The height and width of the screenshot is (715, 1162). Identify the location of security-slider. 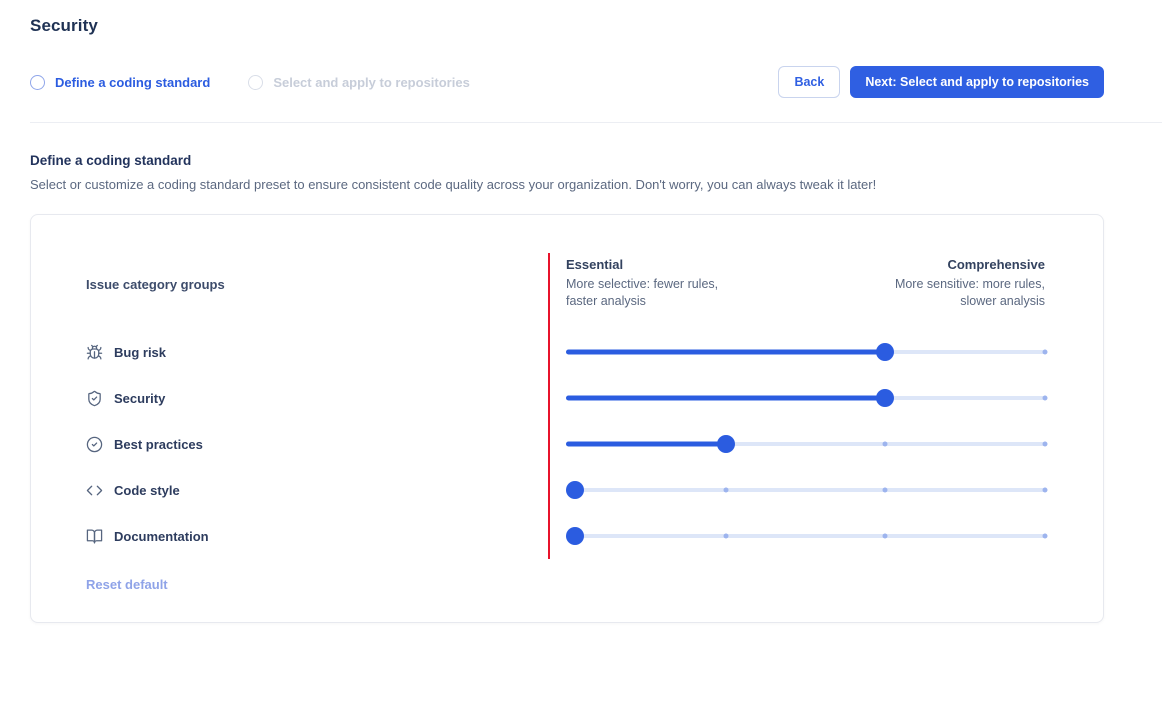
(807, 398).